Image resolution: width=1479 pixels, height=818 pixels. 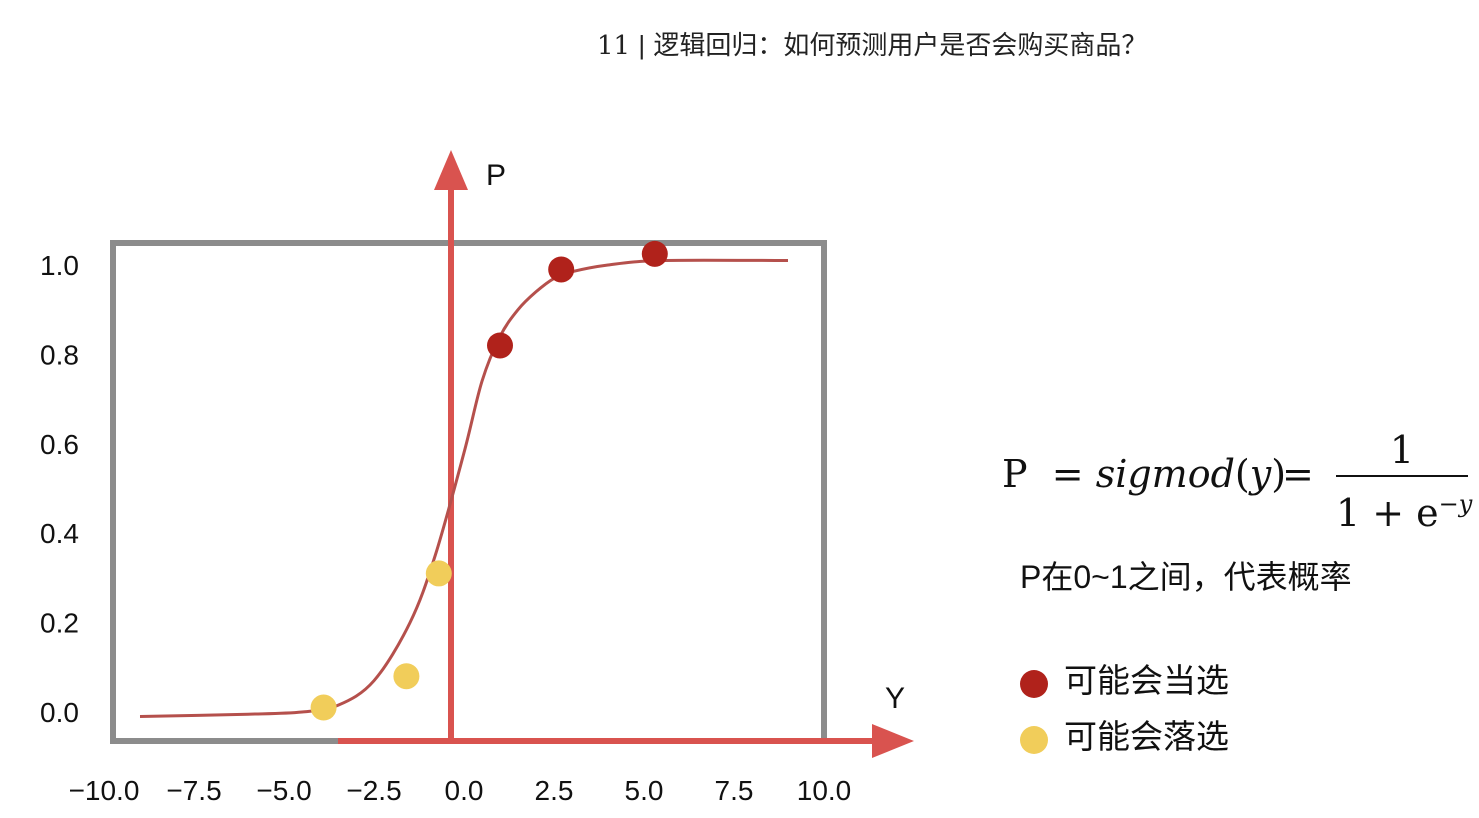 What do you see at coordinates (489, 480) in the screenshot?
I see `data-points` at bounding box center [489, 480].